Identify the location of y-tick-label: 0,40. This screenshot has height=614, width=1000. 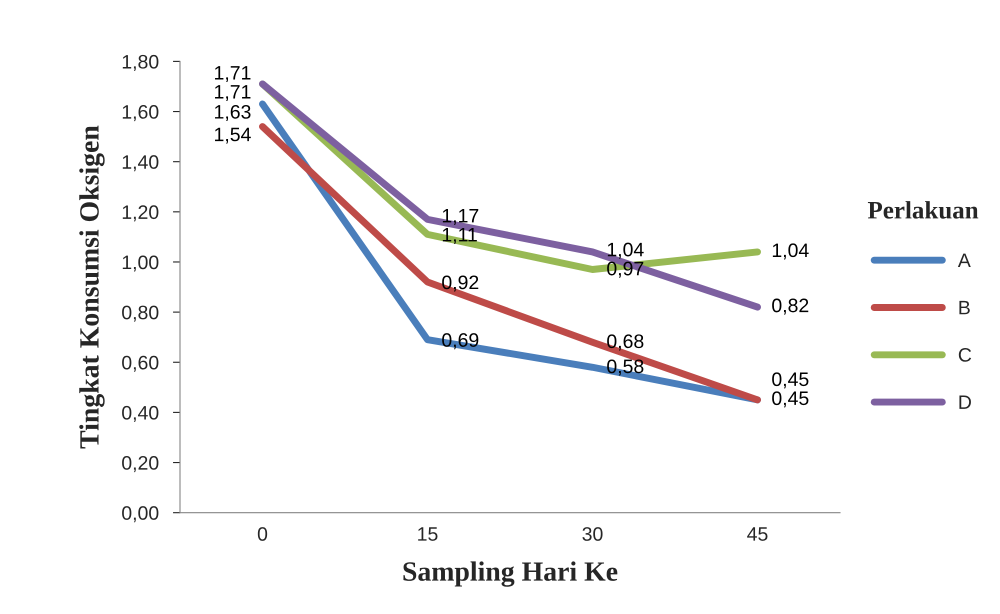
(140, 414).